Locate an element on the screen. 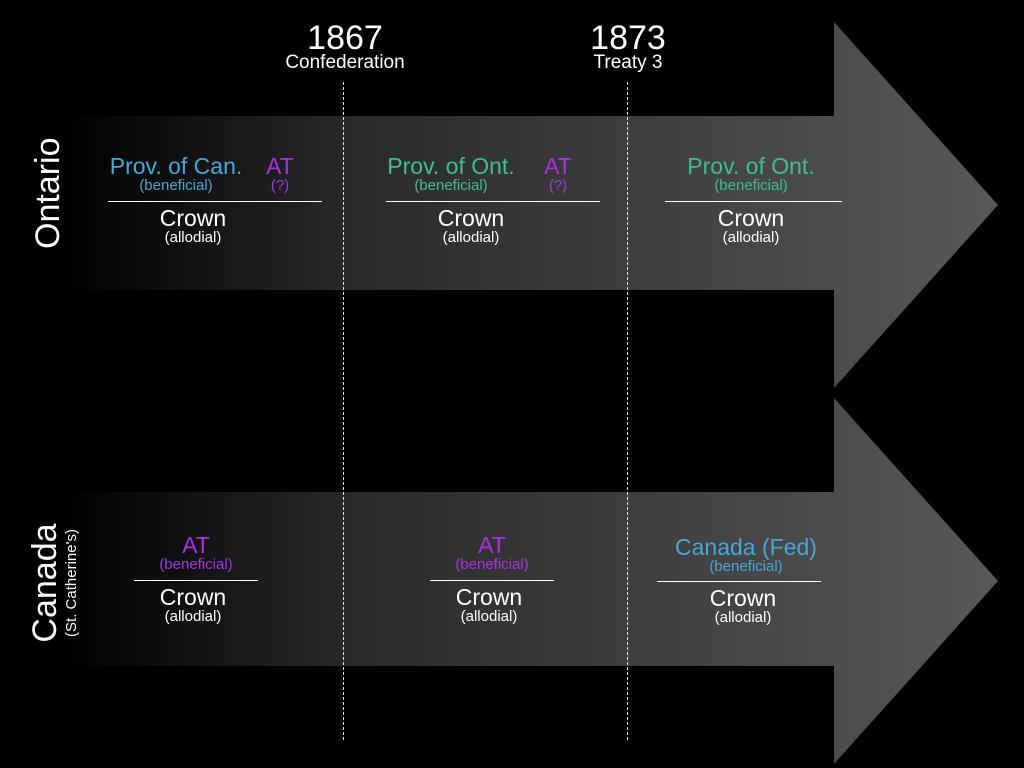 The width and height of the screenshot is (1024, 768). canada-p2-holder: AT is located at coordinates (492, 545).